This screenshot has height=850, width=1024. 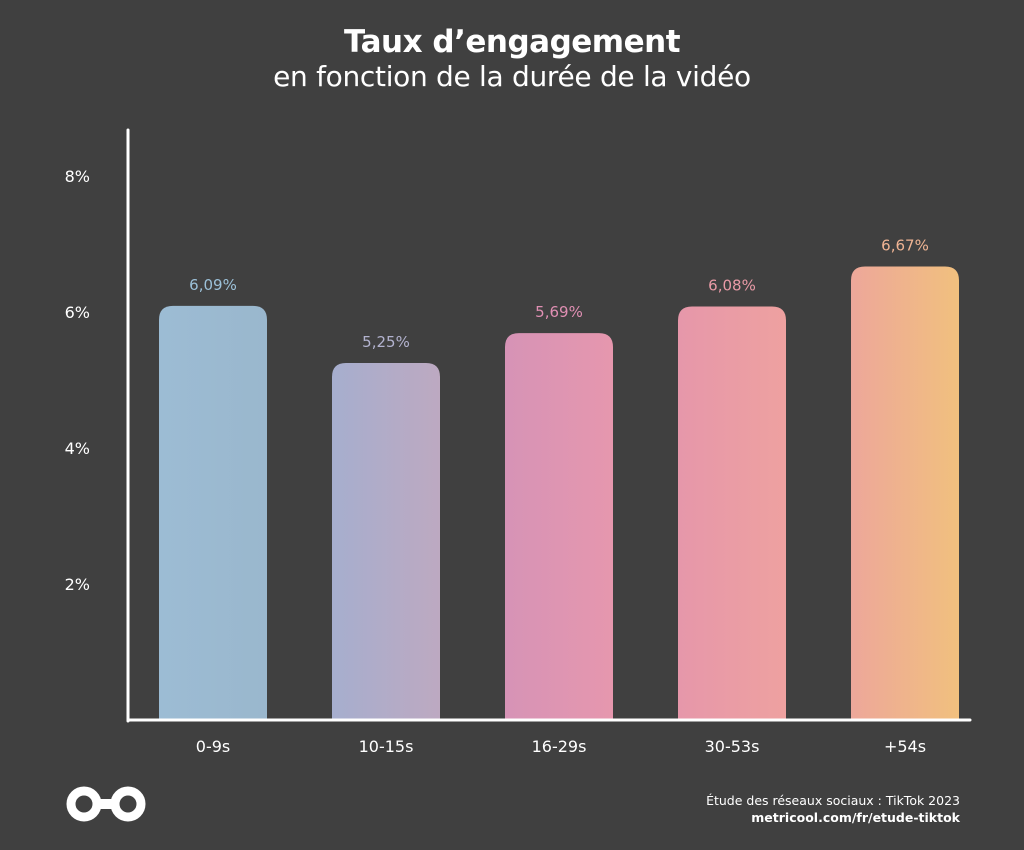 I want to click on data-label: 6,09%, so click(x=213, y=285).